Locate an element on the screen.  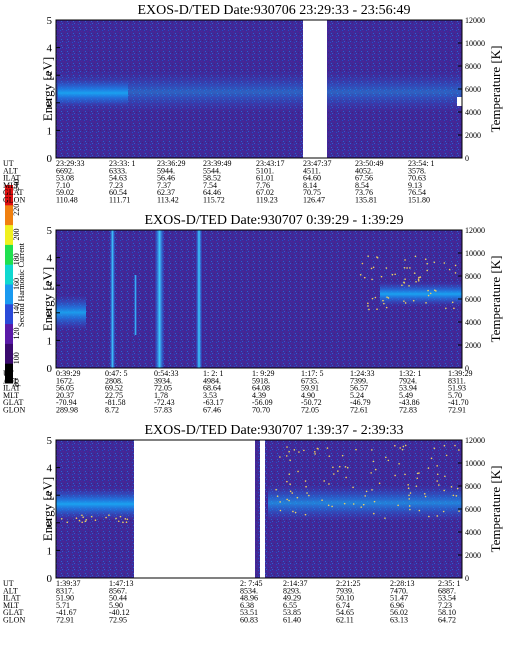
energy-band is located at coordinates (365, 503).